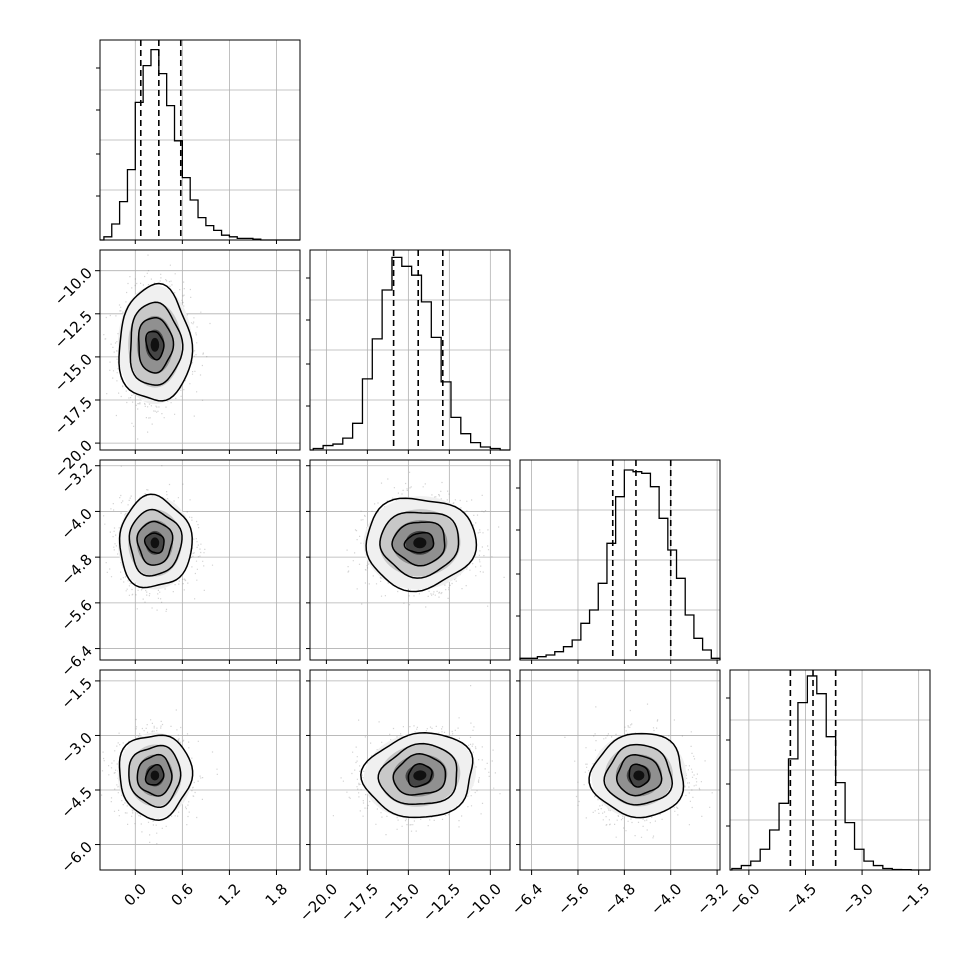  I want to click on xtick-label: 1.2, so click(230, 895).